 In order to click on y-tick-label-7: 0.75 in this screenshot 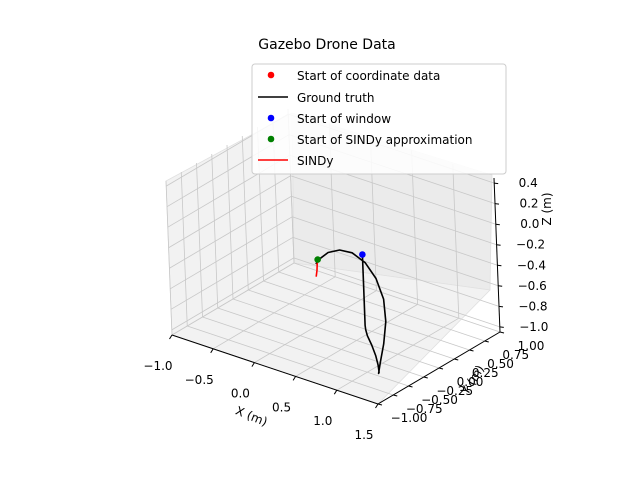, I will do `click(515, 355)`.